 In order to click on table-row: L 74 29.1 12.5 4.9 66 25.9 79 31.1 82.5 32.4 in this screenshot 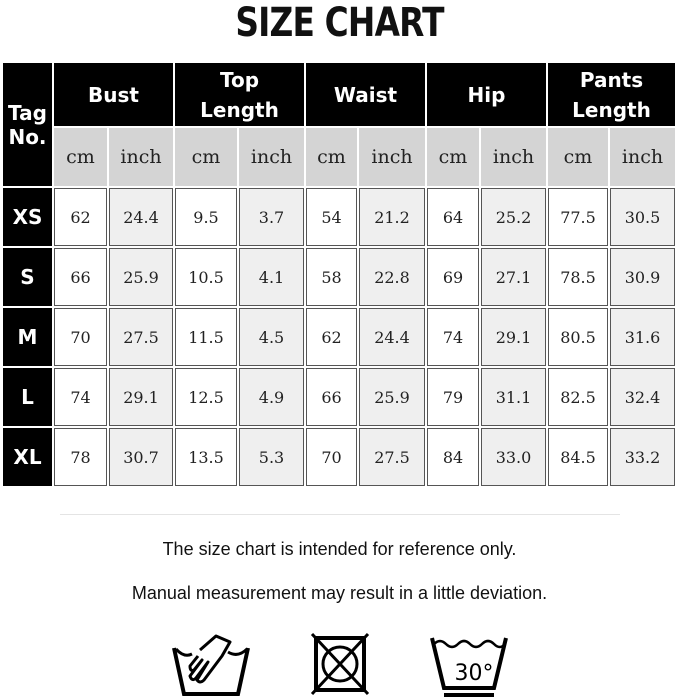, I will do `click(339, 397)`.